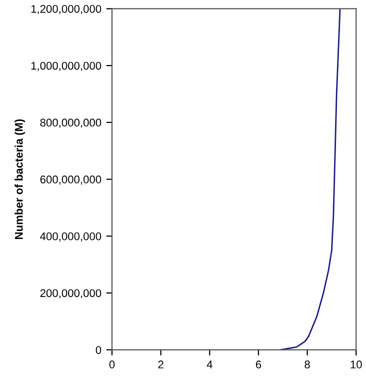 The width and height of the screenshot is (366, 379). I want to click on y-tick-label: 1,200,000,000, so click(66, 9).